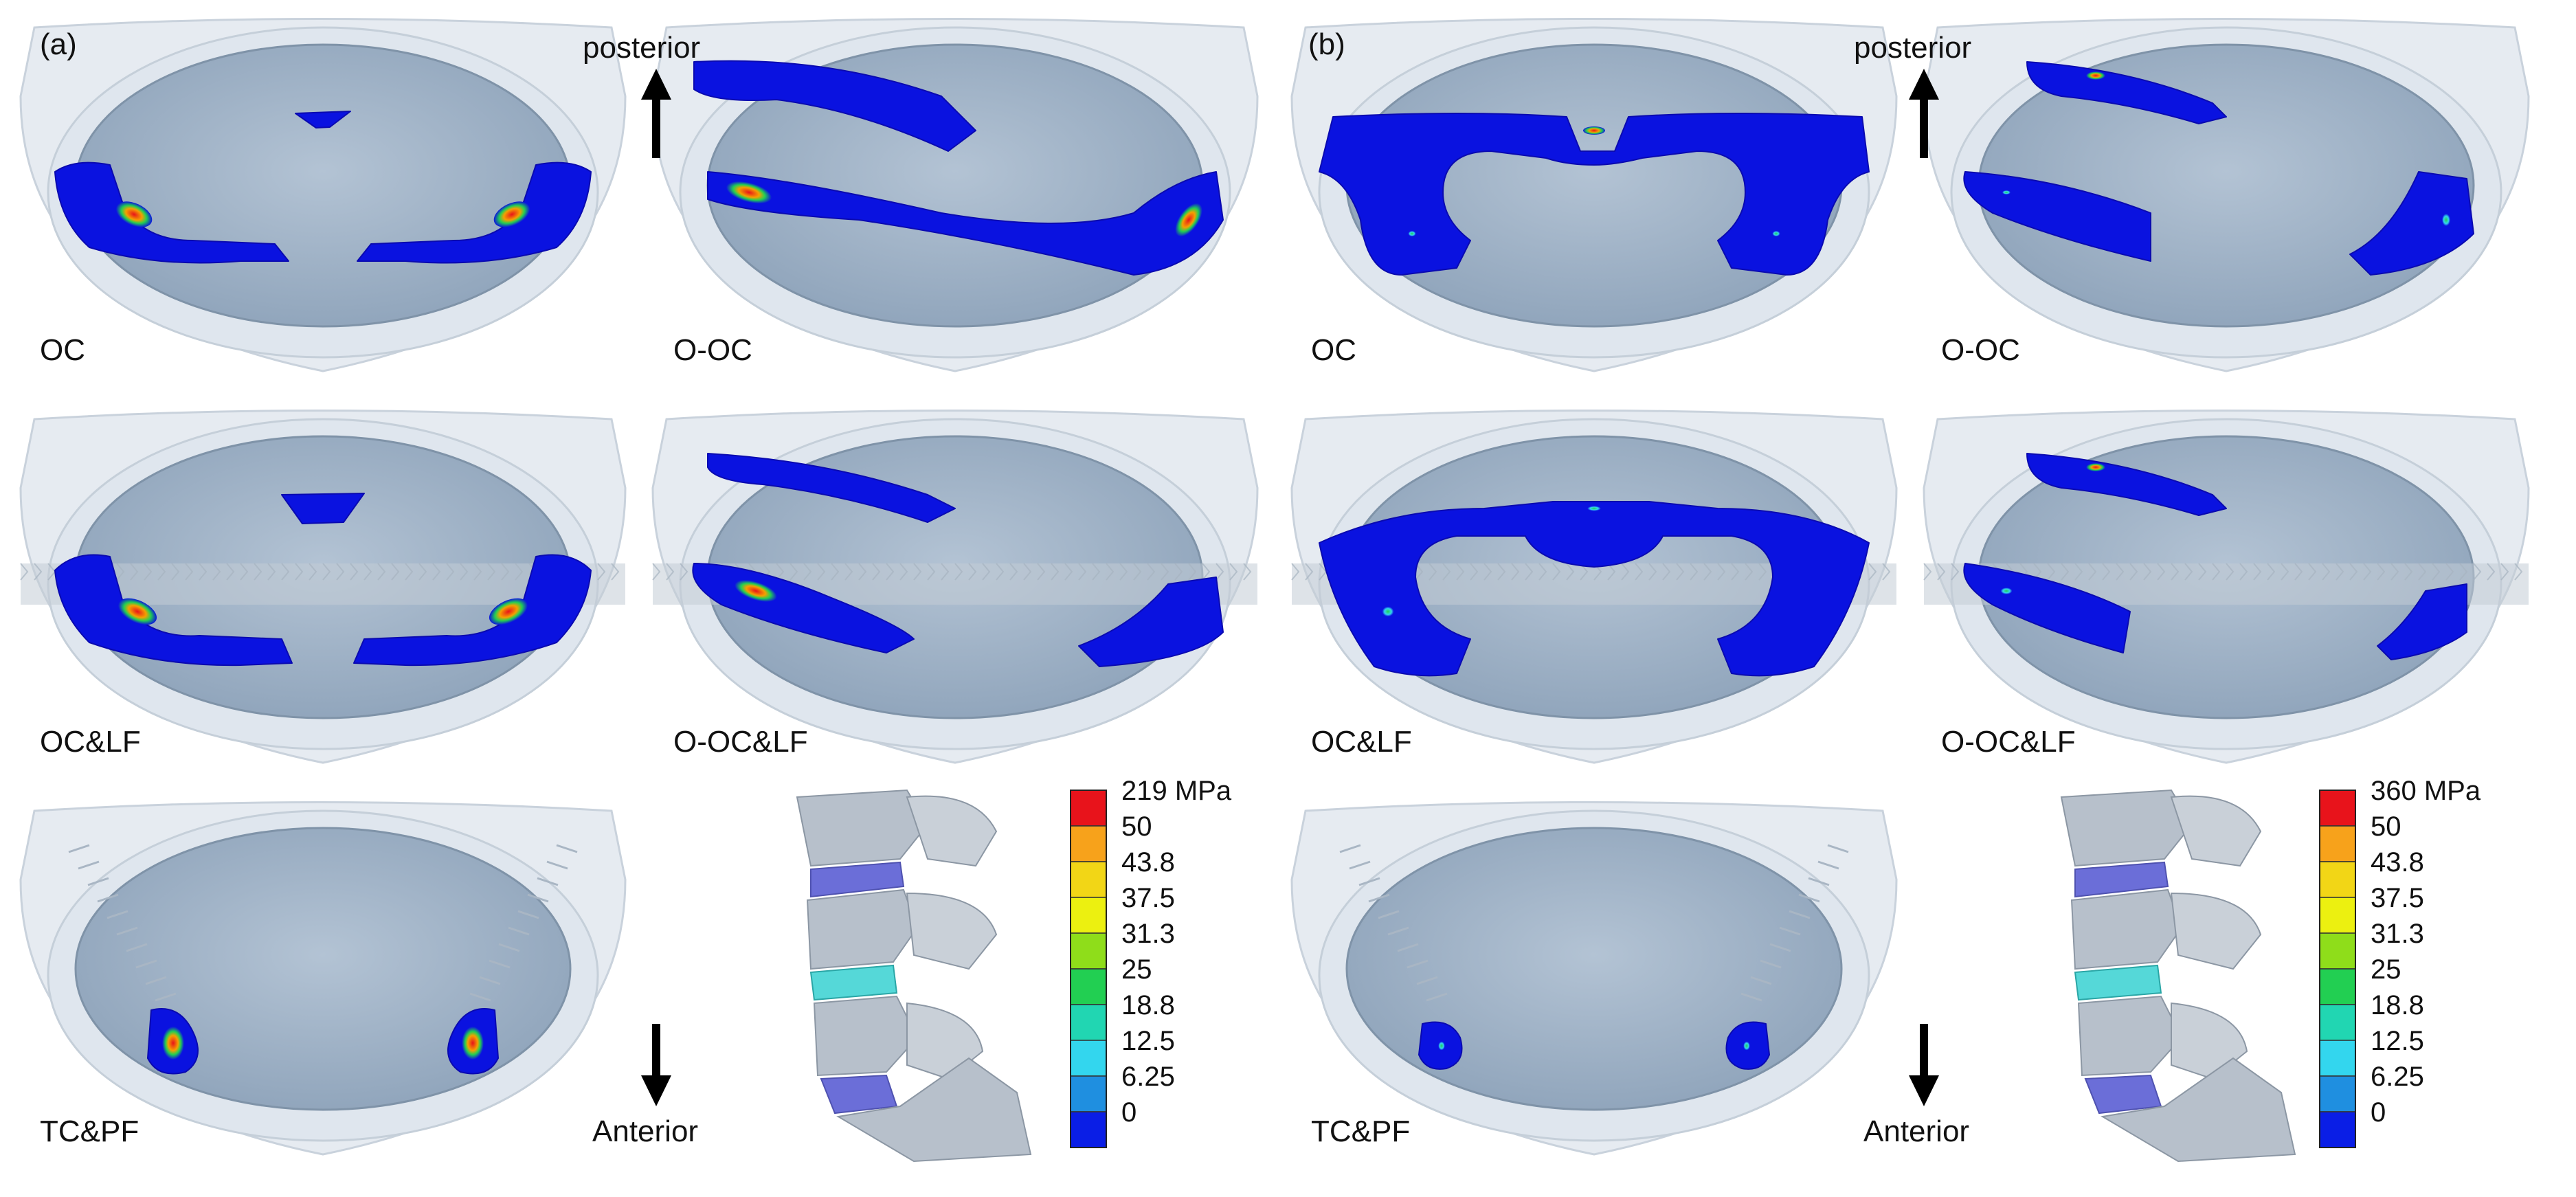 The image size is (2576, 1197). Describe the element at coordinates (2400, 962) in the screenshot. I see `color-legend-b: 360 MPa 50 43.8 37.5 31.3 25 18.8 12.5 6.25 0` at that location.